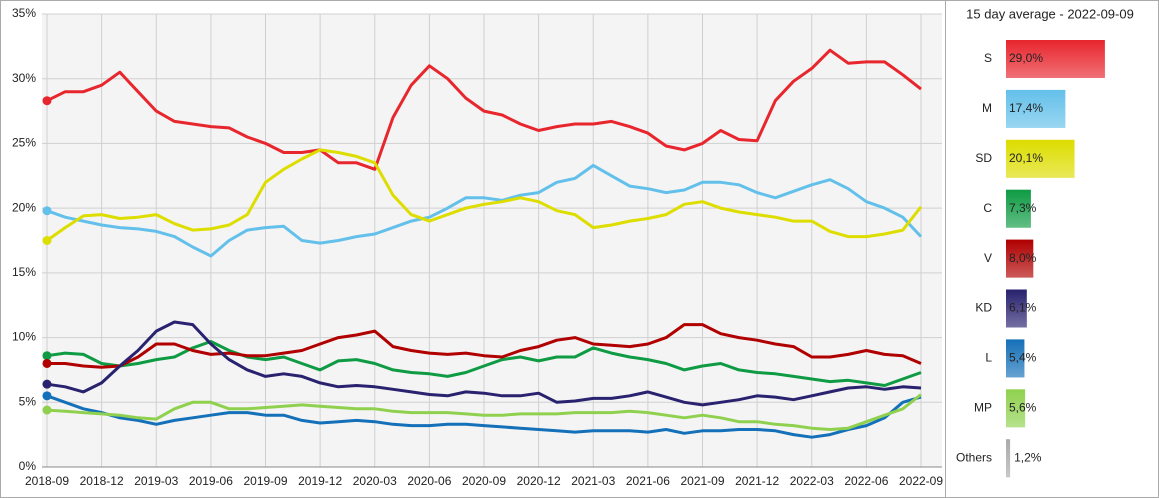 This screenshot has width=1159, height=498. What do you see at coordinates (265, 481) in the screenshot?
I see `x-tick-label: 2019-09` at bounding box center [265, 481].